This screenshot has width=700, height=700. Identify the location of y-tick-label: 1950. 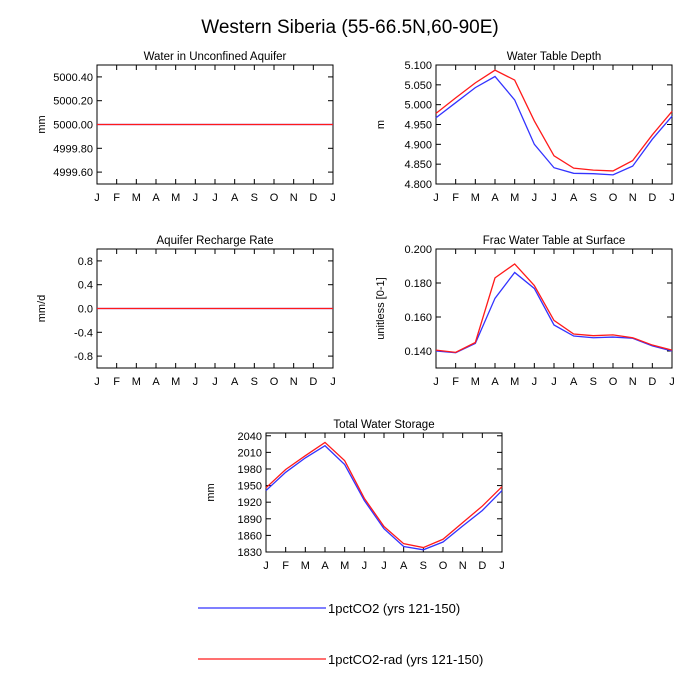
(250, 487).